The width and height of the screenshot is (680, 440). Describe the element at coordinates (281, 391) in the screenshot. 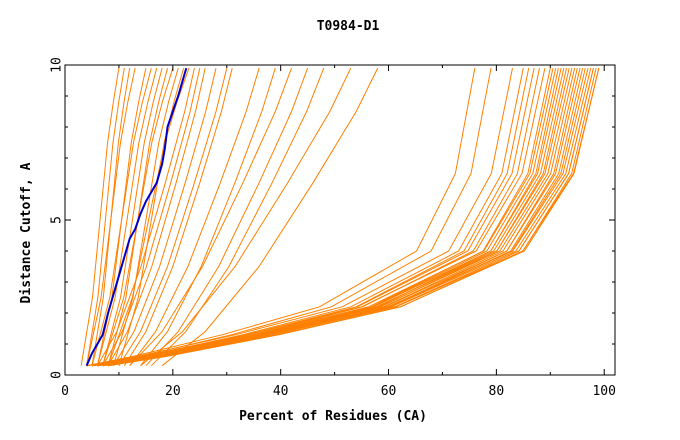

I see `x-tick-label-40: 40` at that location.